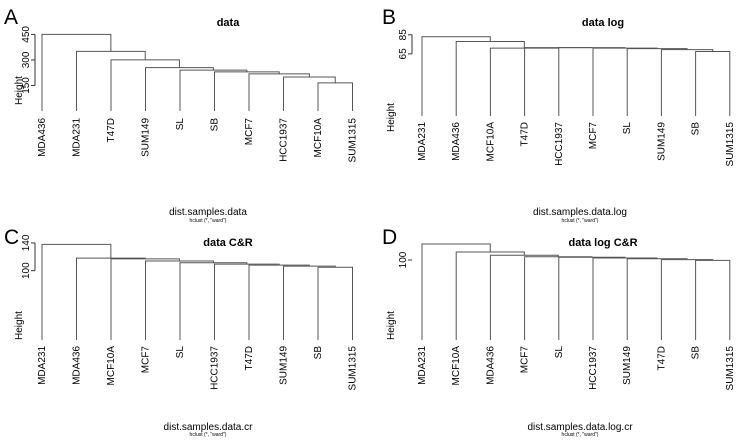  I want to click on panel-letter: C, so click(11, 237).